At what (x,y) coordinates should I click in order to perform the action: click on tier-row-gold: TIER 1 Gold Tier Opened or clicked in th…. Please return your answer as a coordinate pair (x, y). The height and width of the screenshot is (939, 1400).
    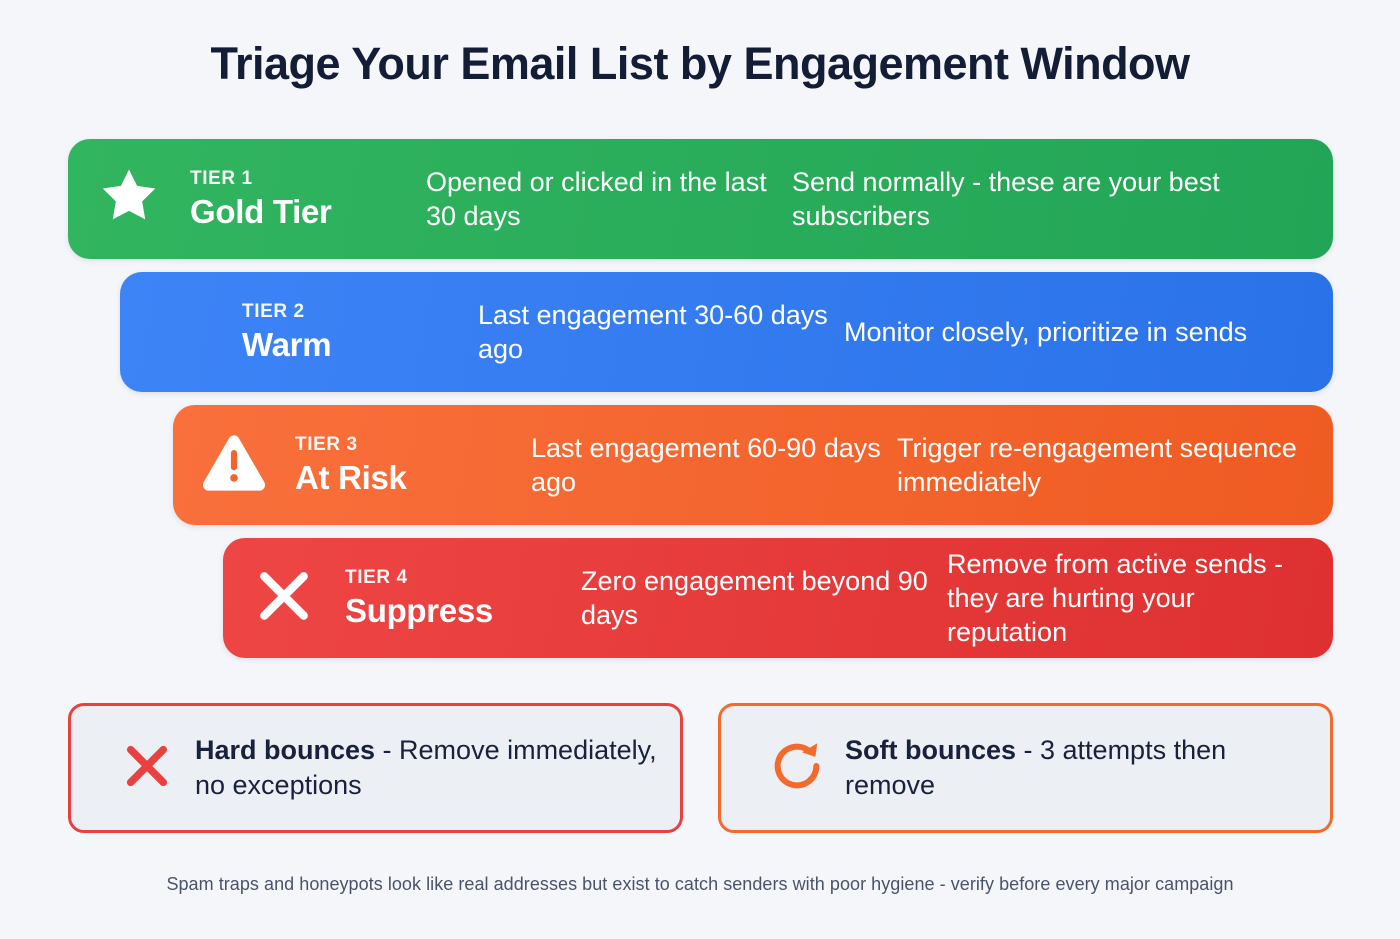
    Looking at the image, I should click on (700, 199).